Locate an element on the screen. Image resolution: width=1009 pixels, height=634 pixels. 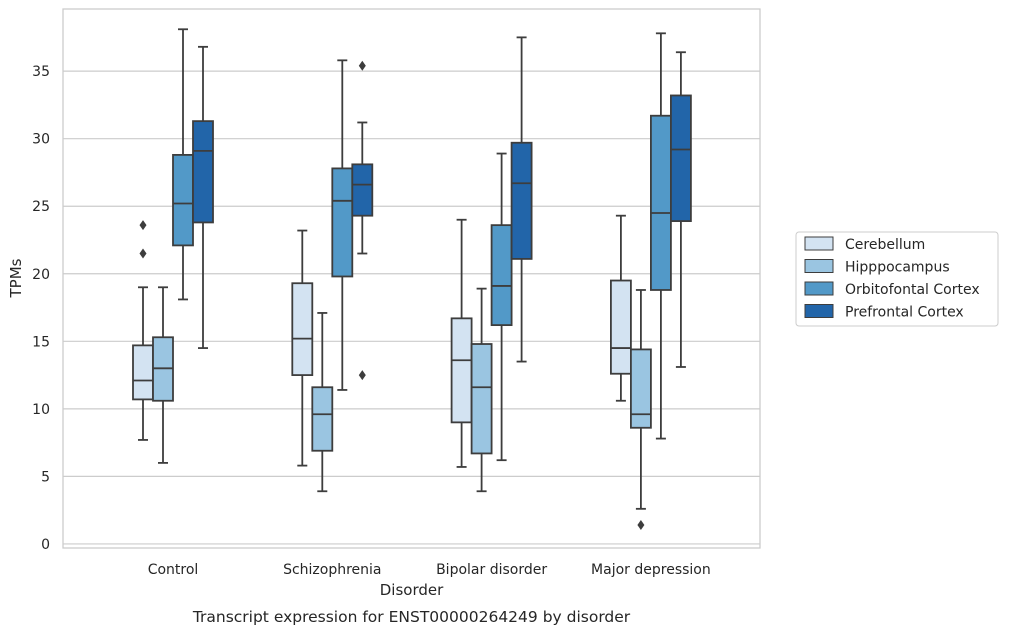
y-tick-label: 10 is located at coordinates (41, 410).